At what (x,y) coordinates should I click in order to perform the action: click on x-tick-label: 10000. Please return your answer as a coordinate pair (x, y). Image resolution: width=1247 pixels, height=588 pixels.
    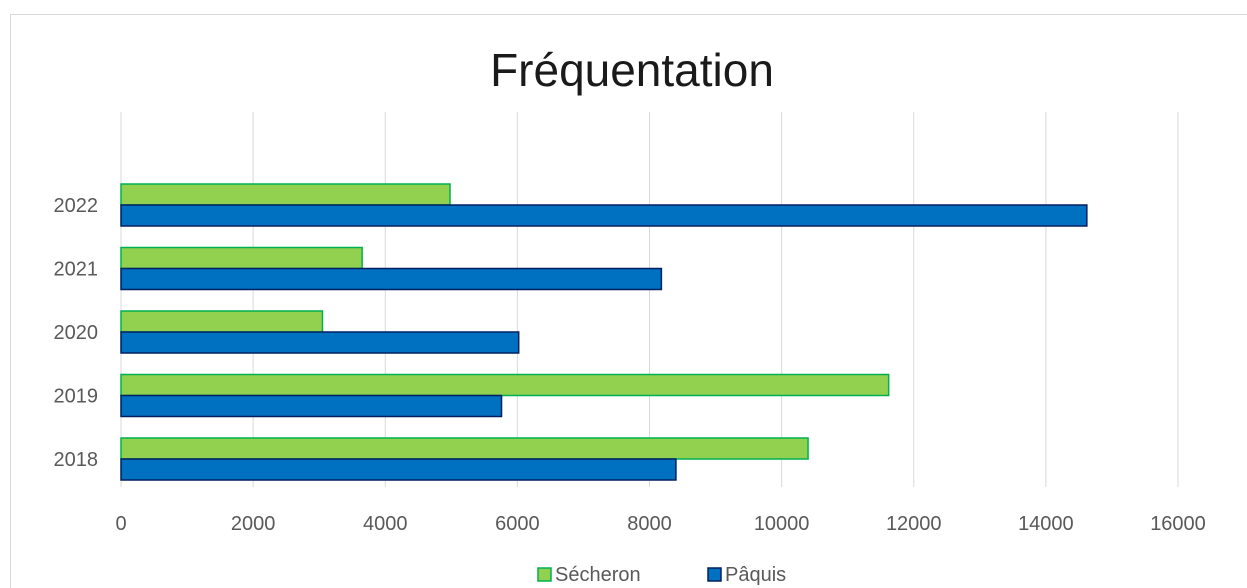
    Looking at the image, I should click on (782, 524).